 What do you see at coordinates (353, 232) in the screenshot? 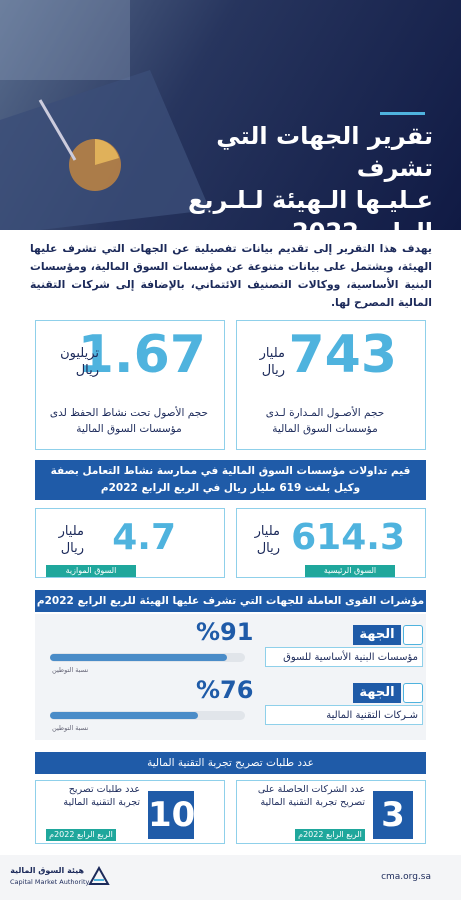
I see `title-line: الرابع 2022م` at bounding box center [353, 232].